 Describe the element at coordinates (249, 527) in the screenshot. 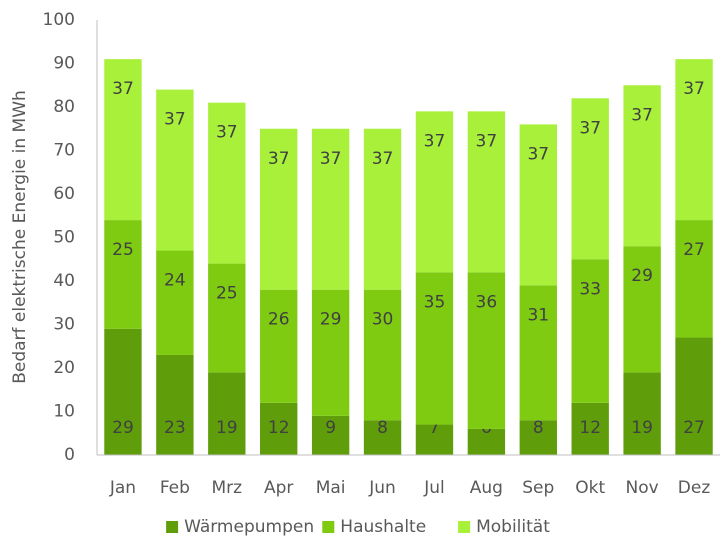

I see `legend-label: Wärmepumpen` at that location.